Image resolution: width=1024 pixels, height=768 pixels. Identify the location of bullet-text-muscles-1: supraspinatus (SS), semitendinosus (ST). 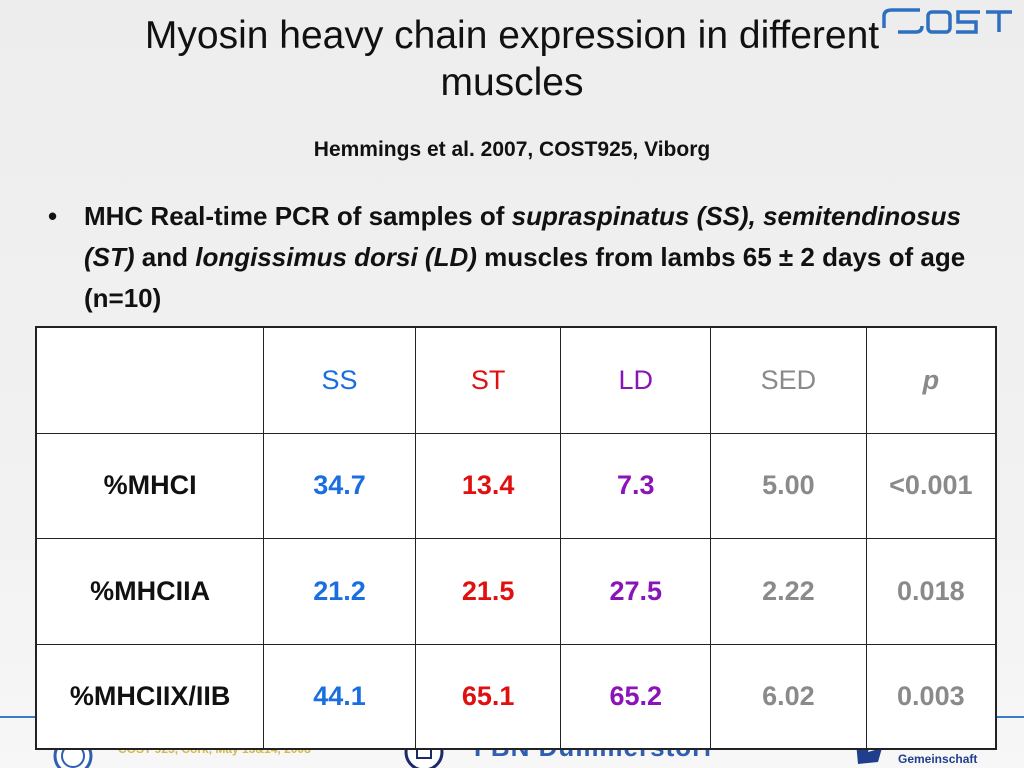
(522, 236).